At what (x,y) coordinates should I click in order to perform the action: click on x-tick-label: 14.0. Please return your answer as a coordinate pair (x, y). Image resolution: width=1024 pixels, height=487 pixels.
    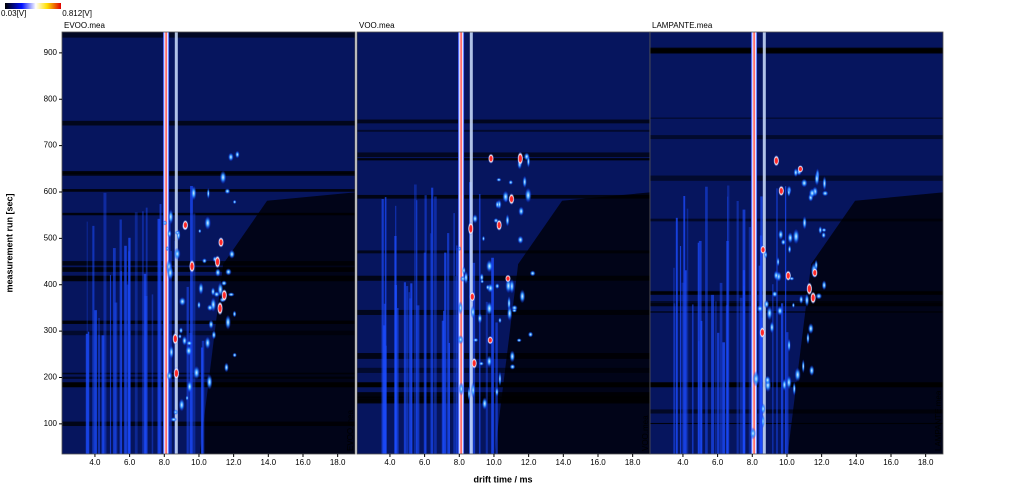
    Looking at the image, I should click on (564, 462).